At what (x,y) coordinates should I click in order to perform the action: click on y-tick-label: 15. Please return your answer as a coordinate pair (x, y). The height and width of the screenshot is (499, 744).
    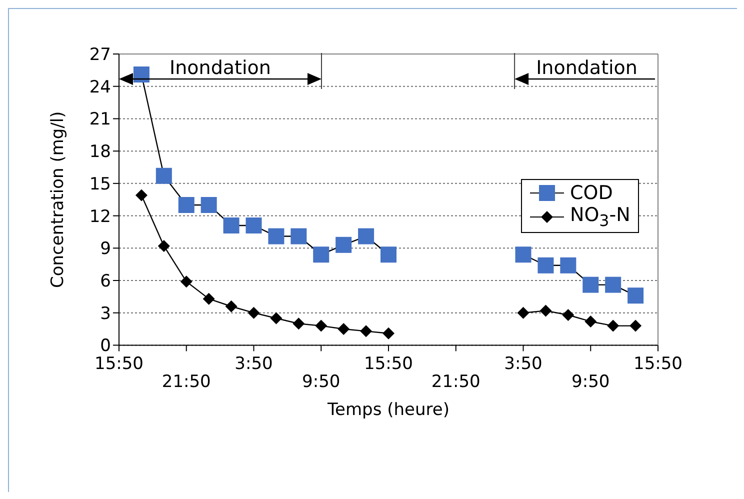
    Looking at the image, I should click on (100, 184).